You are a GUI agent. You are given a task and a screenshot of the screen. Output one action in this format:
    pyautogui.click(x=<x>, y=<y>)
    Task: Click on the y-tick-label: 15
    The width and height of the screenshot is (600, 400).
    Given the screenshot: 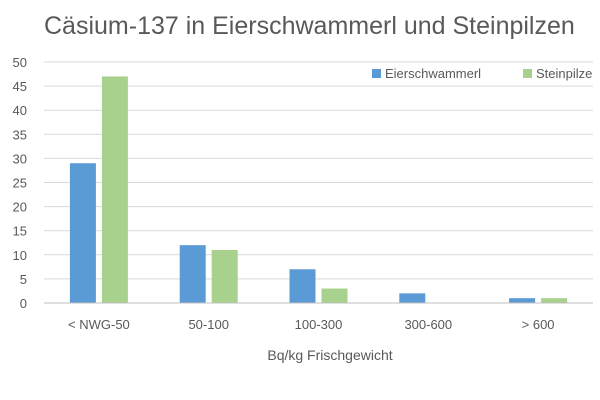 What is the action you would take?
    pyautogui.click(x=20, y=231)
    